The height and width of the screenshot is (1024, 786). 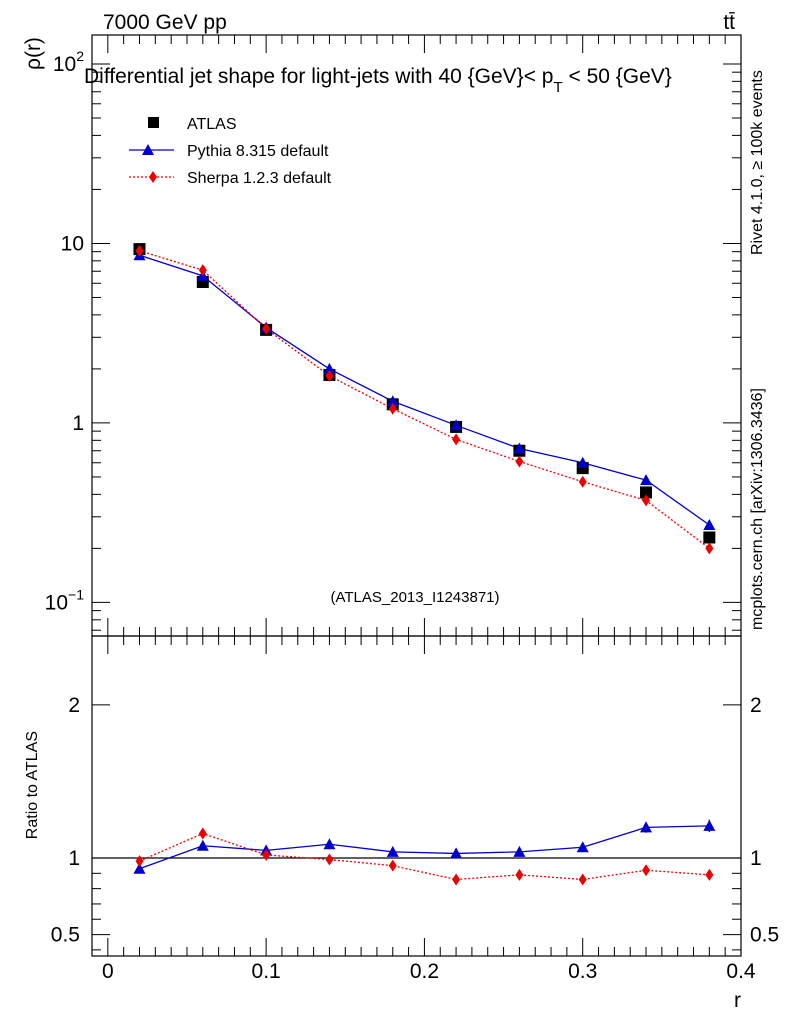 I want to click on beam-label: 7000 GeV pp, so click(x=165, y=22).